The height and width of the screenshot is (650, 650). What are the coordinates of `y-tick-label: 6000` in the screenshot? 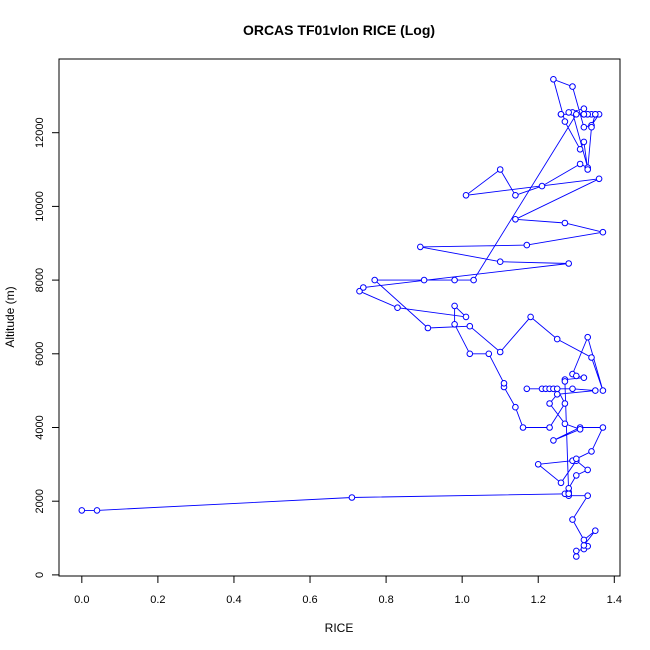 It's located at (40, 354).